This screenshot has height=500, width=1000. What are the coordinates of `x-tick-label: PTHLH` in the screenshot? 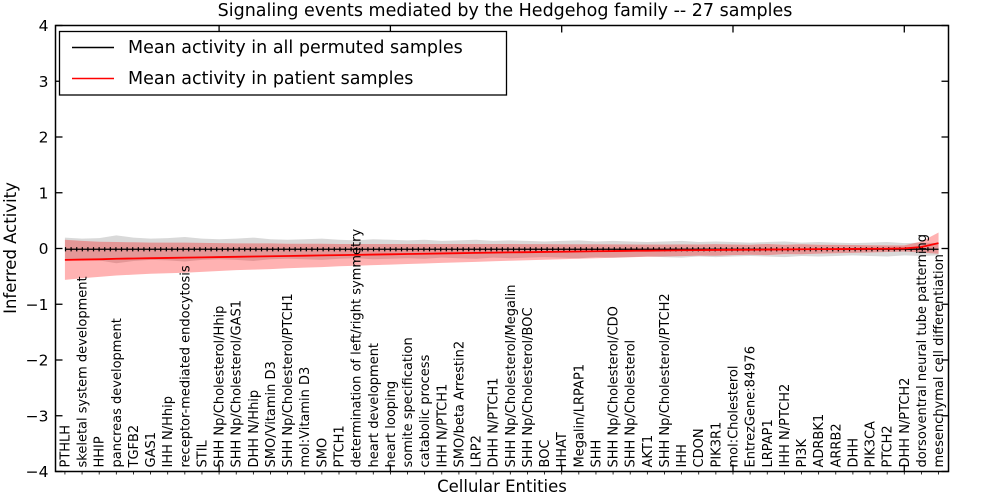 It's located at (65, 446).